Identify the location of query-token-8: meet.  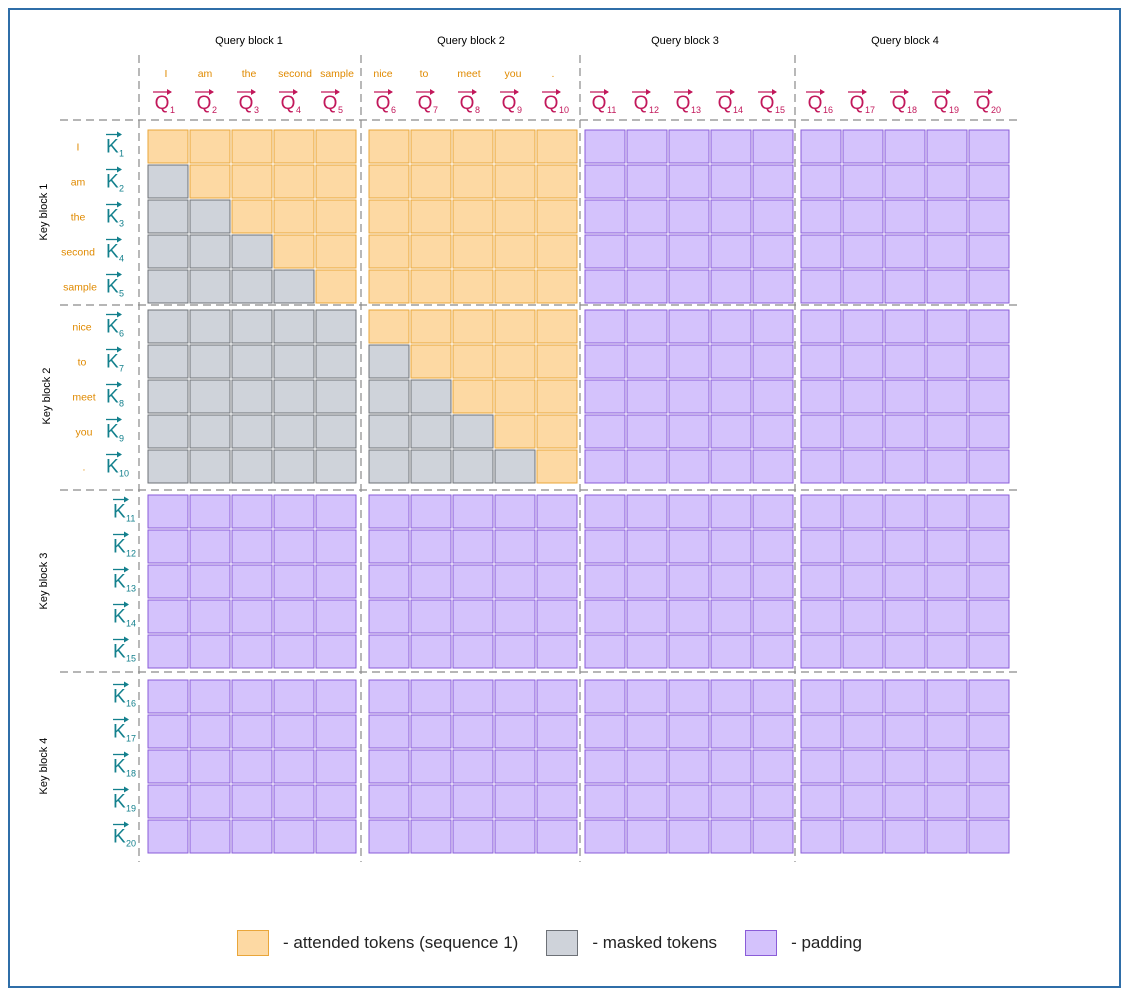
(468, 74).